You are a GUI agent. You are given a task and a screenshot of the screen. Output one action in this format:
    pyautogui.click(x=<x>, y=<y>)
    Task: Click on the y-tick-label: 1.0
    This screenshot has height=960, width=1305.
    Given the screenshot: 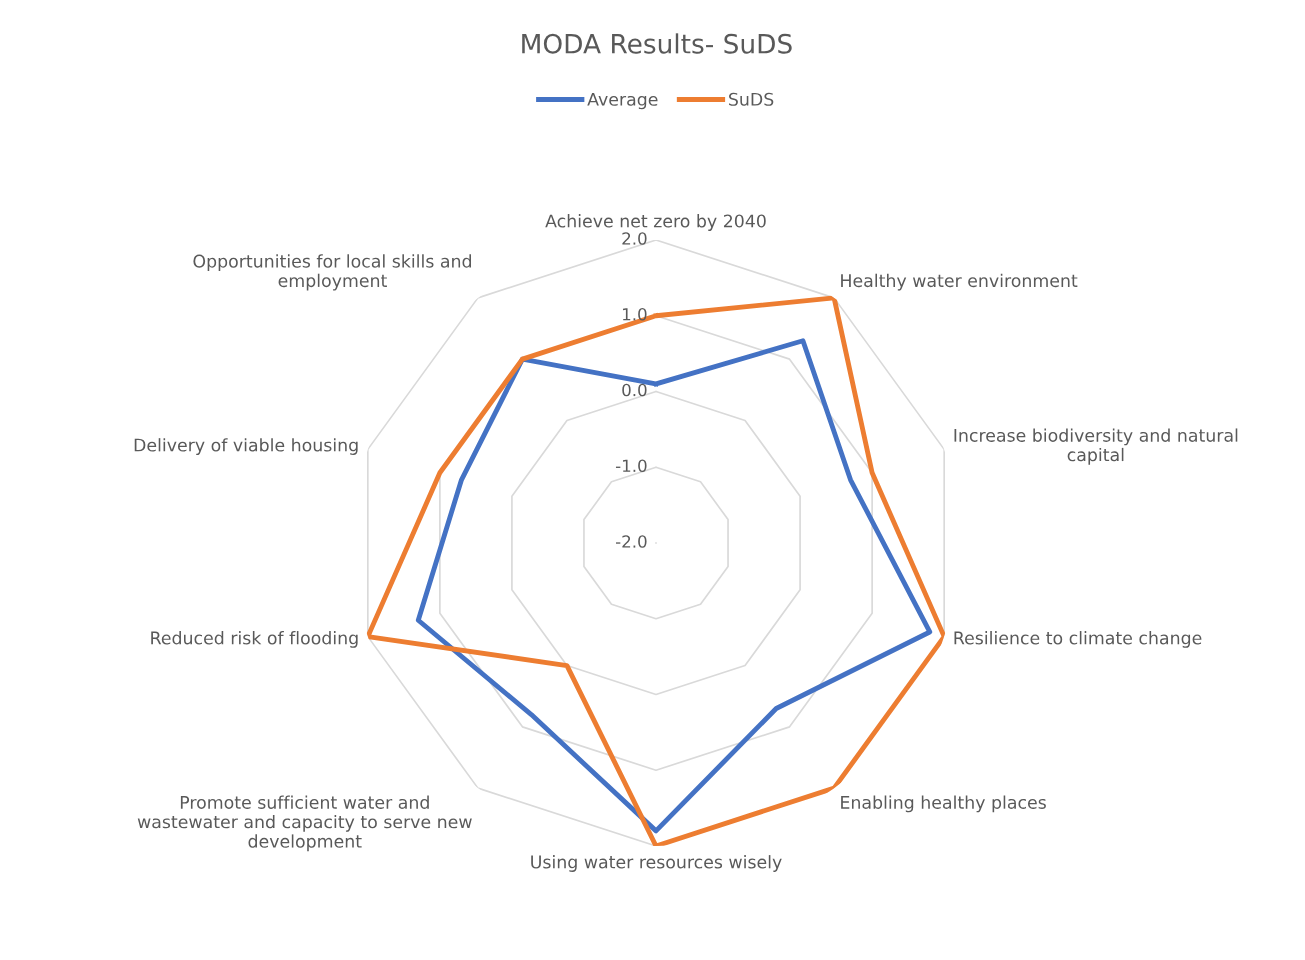 What is the action you would take?
    pyautogui.click(x=634, y=314)
    